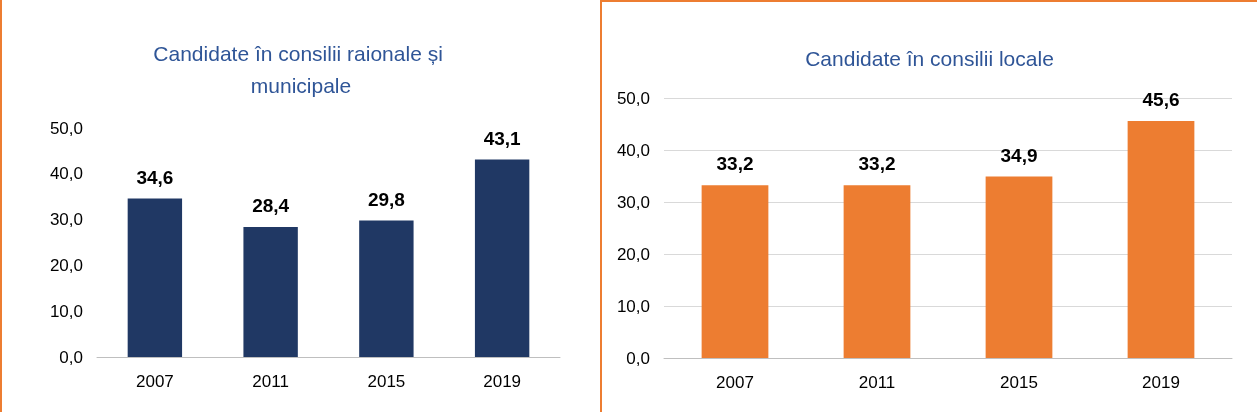 This screenshot has height=414, width=1257. Describe the element at coordinates (502, 138) in the screenshot. I see `data-label: 43,1` at that location.